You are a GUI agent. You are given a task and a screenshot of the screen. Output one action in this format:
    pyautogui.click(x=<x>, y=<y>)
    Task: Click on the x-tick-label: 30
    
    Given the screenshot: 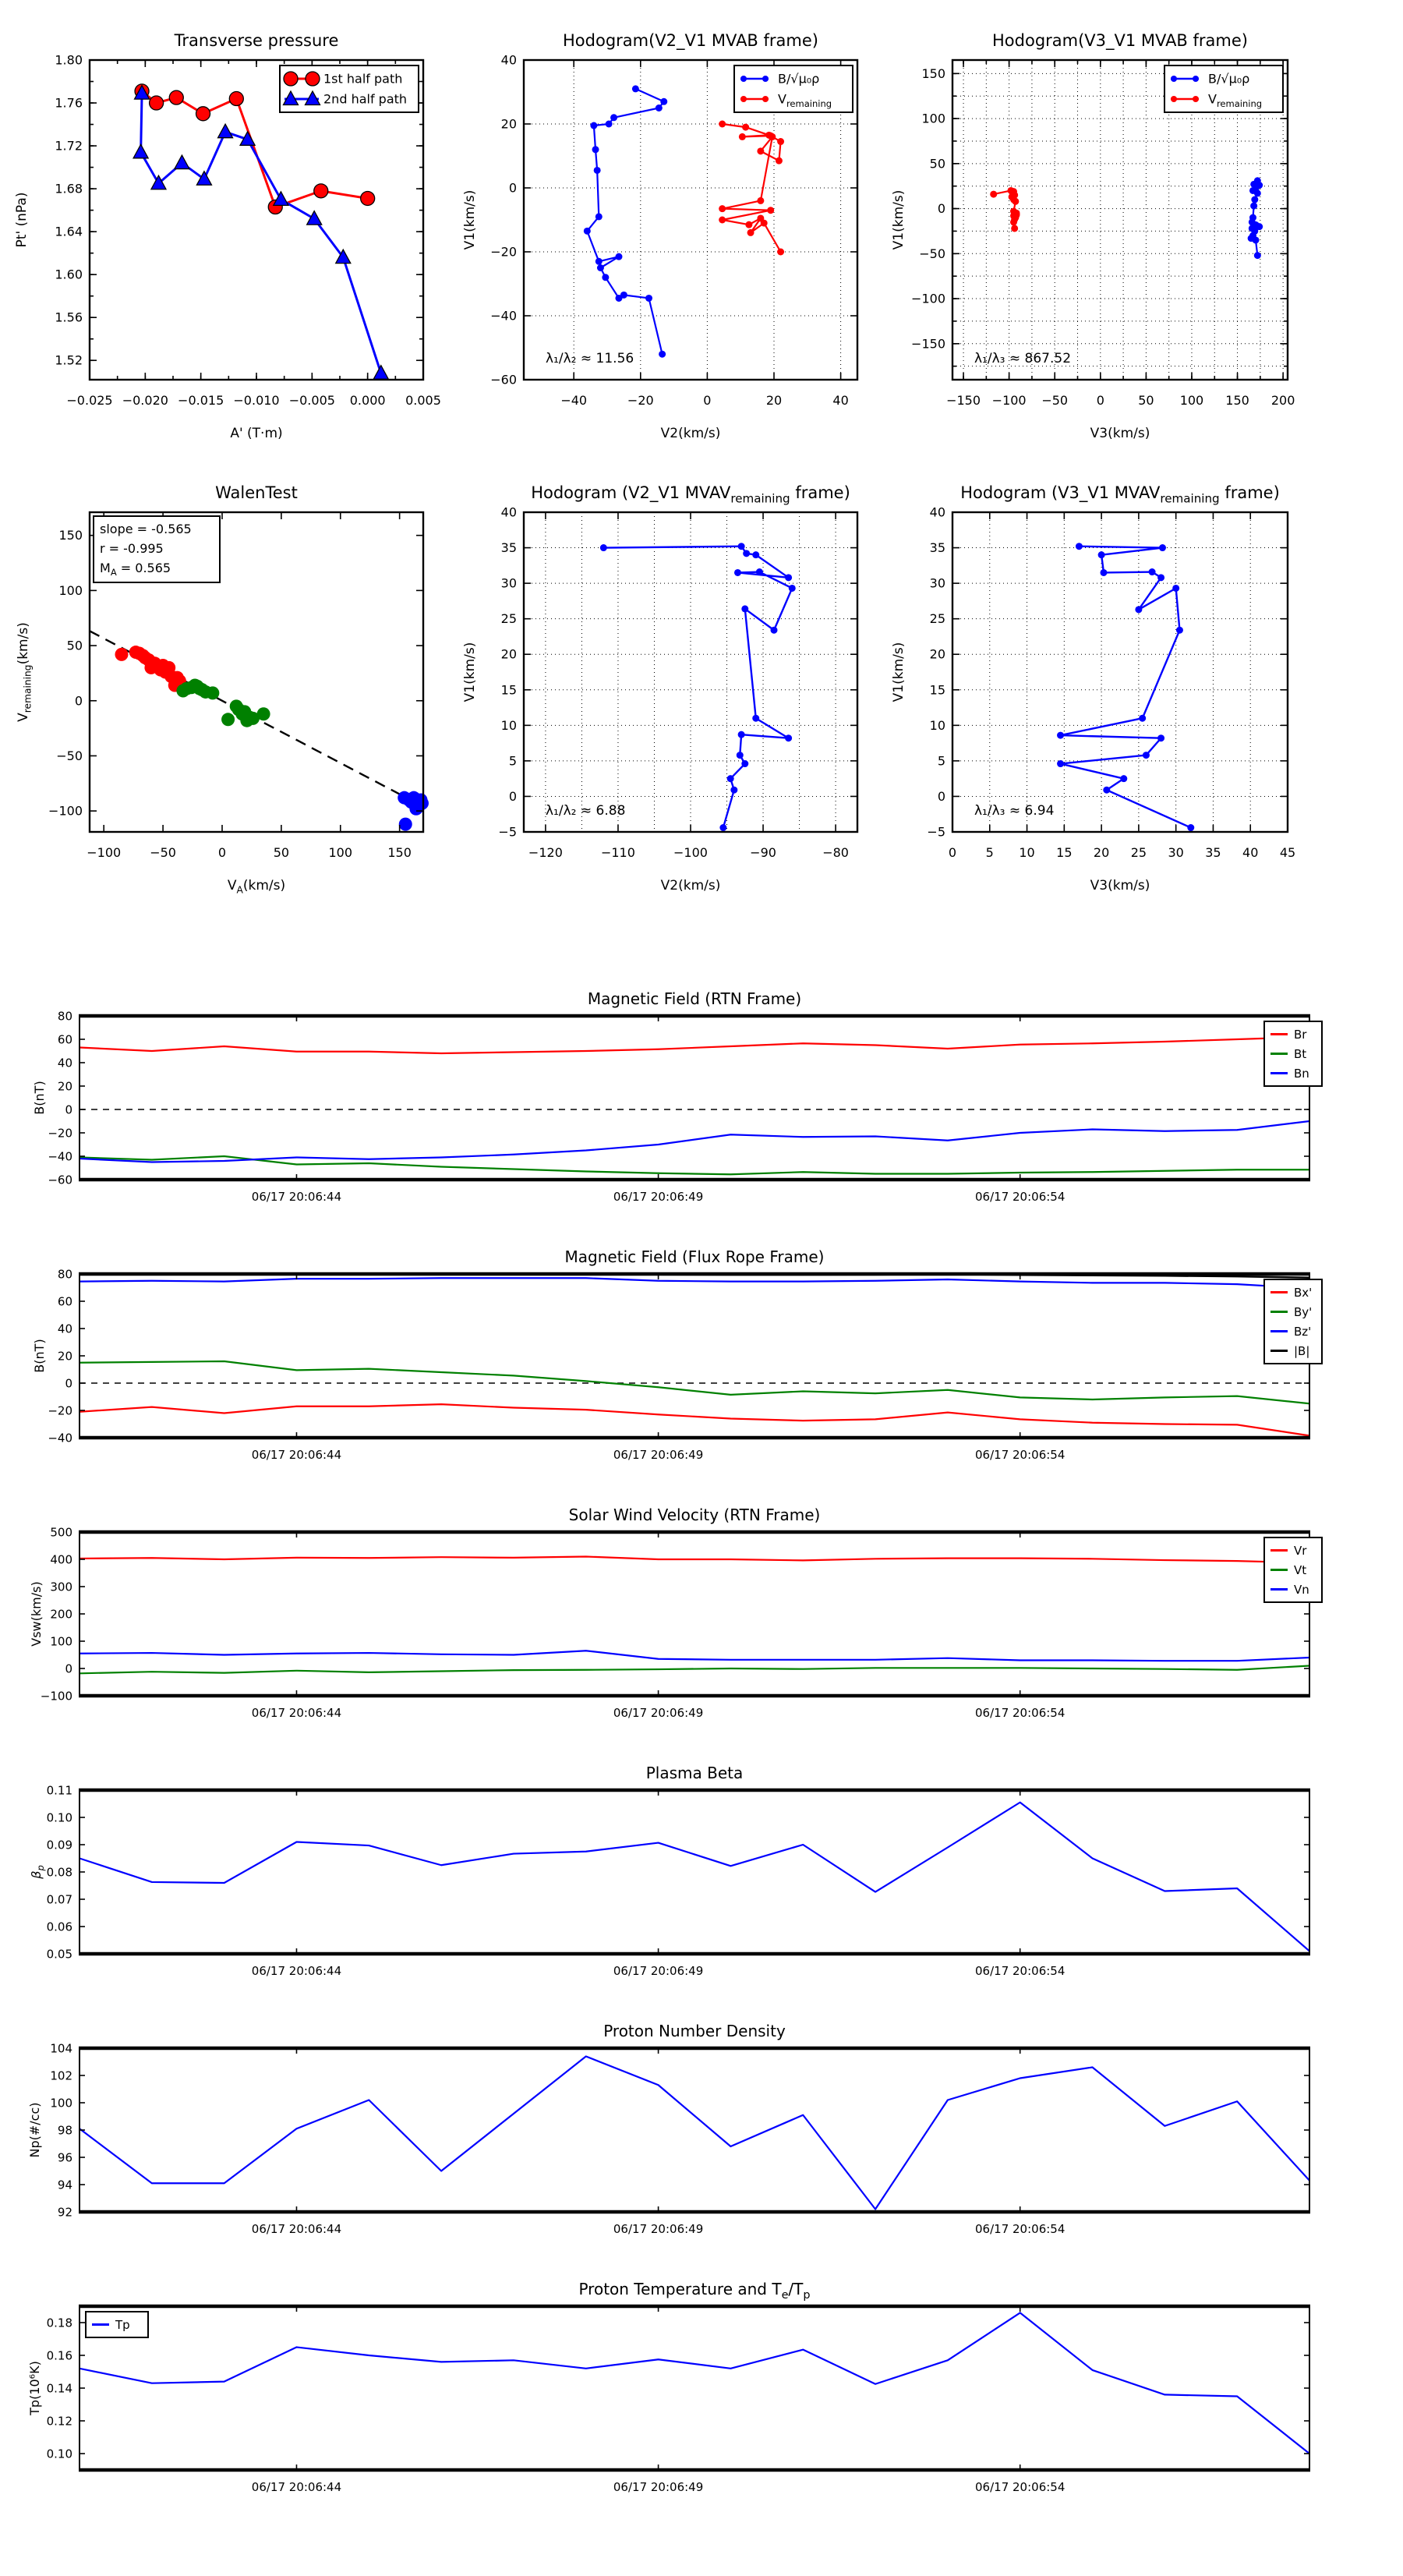 What is the action you would take?
    pyautogui.click(x=1175, y=852)
    